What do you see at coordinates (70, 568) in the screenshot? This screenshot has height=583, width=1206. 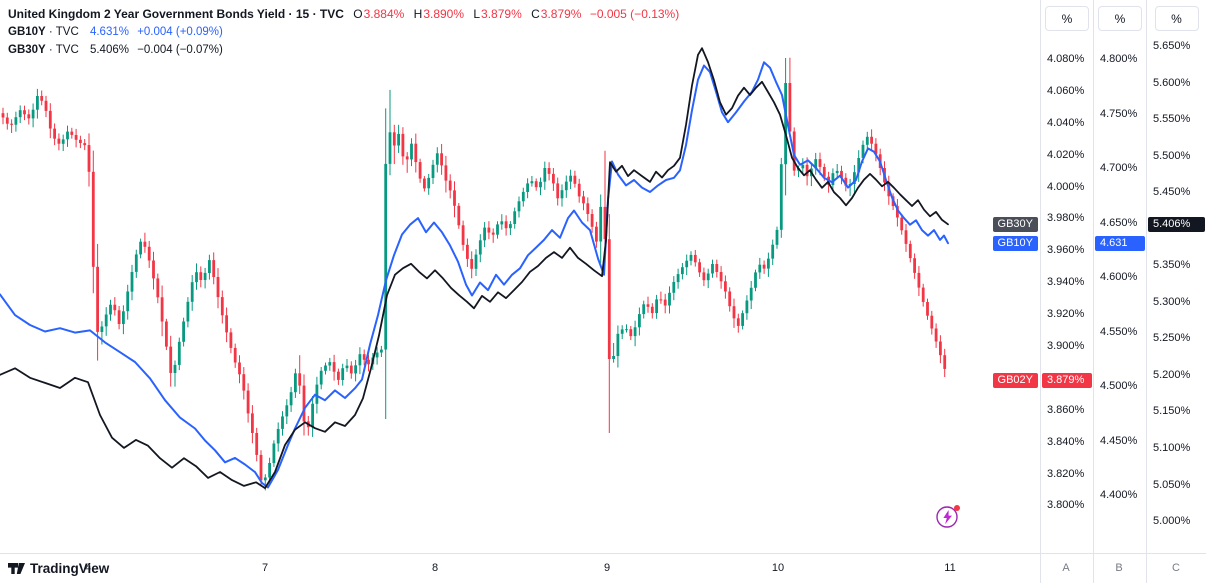 I see `brand-name: TradingView` at bounding box center [70, 568].